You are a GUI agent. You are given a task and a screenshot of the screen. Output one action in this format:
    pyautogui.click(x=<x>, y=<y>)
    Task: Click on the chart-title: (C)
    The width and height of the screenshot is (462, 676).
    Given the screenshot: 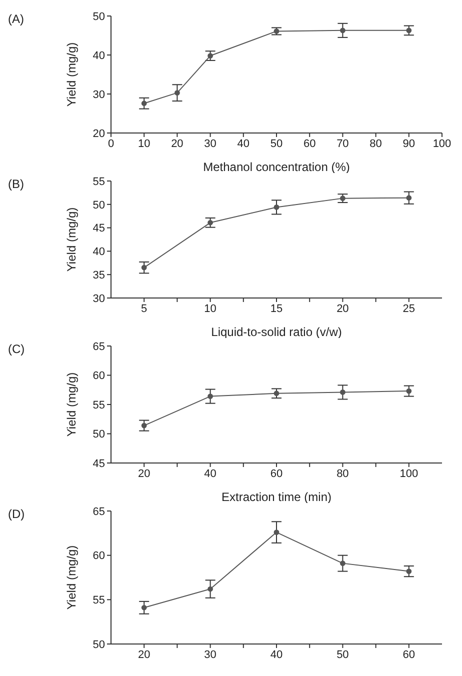 What is the action you would take?
    pyautogui.click(x=16, y=349)
    